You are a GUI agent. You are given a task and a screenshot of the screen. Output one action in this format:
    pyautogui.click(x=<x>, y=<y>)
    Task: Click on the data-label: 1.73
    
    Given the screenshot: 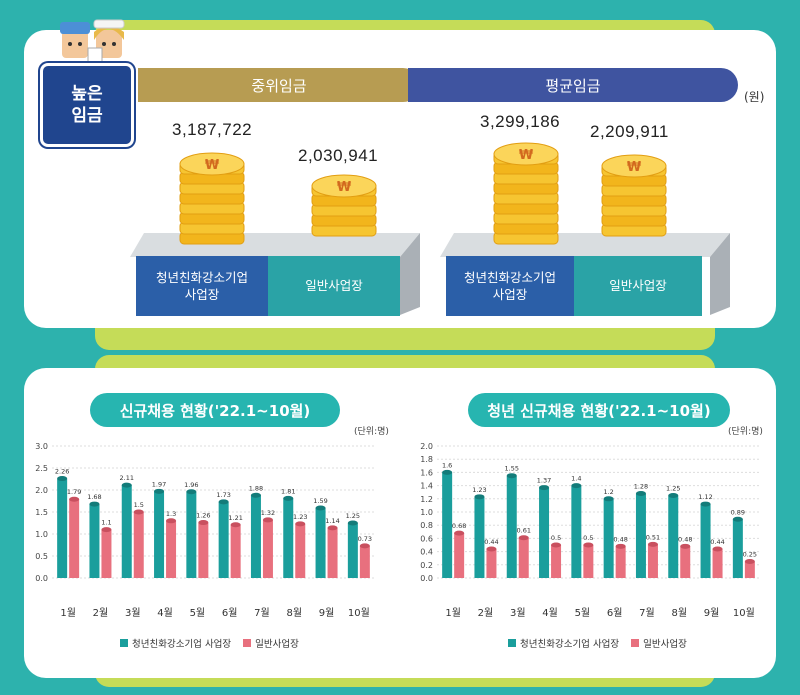 What is the action you would take?
    pyautogui.click(x=223, y=495)
    